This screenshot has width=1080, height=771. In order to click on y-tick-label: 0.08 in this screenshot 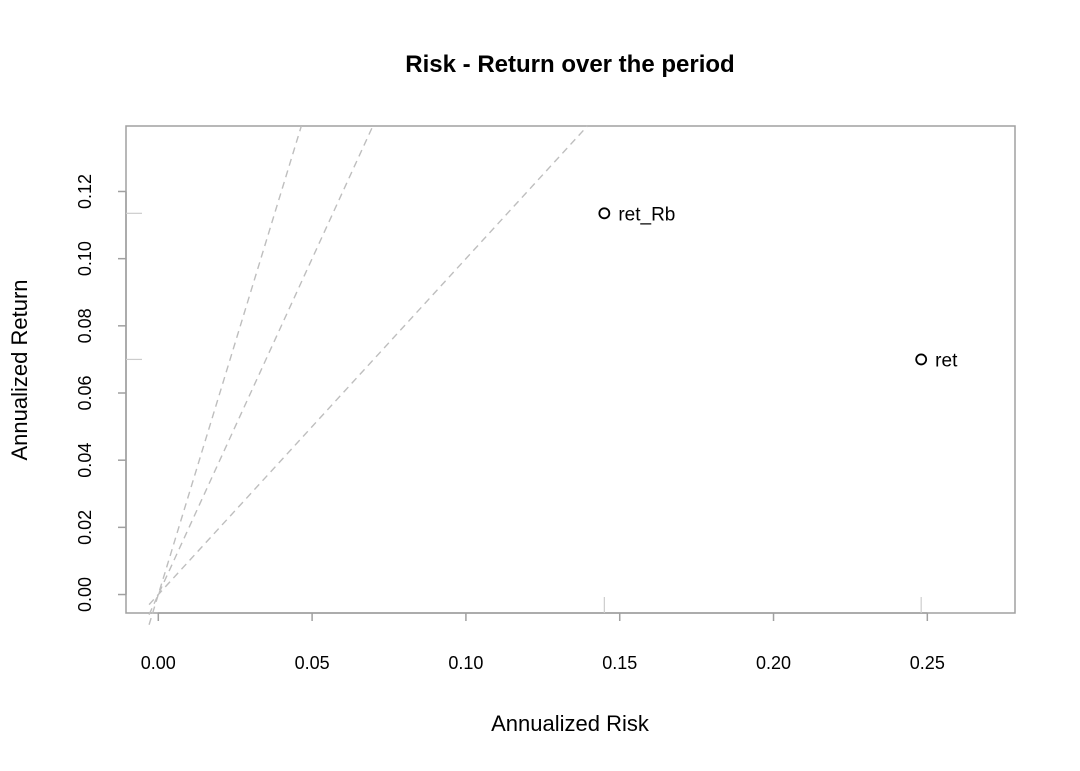, I will do `click(85, 325)`.